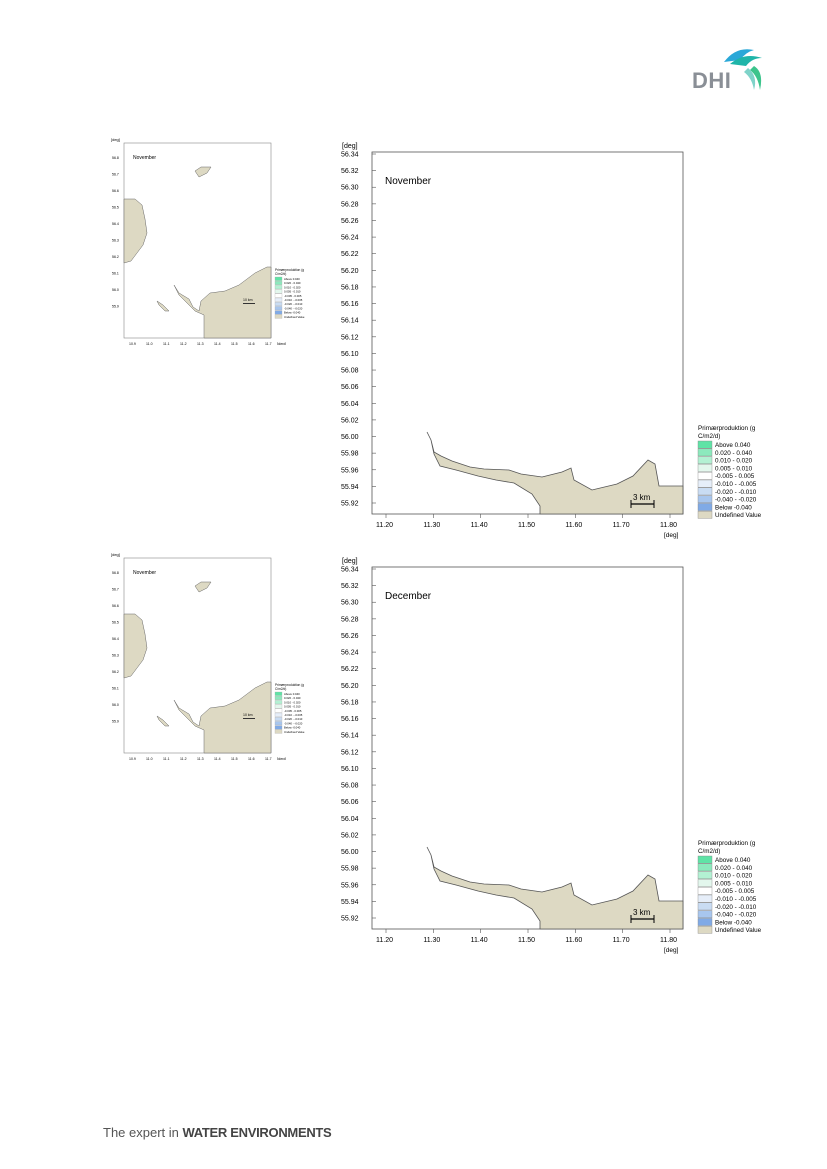 The image size is (827, 1169). I want to click on tagline-emphasis: WATER ENVIRONMENTS, so click(257, 1132).